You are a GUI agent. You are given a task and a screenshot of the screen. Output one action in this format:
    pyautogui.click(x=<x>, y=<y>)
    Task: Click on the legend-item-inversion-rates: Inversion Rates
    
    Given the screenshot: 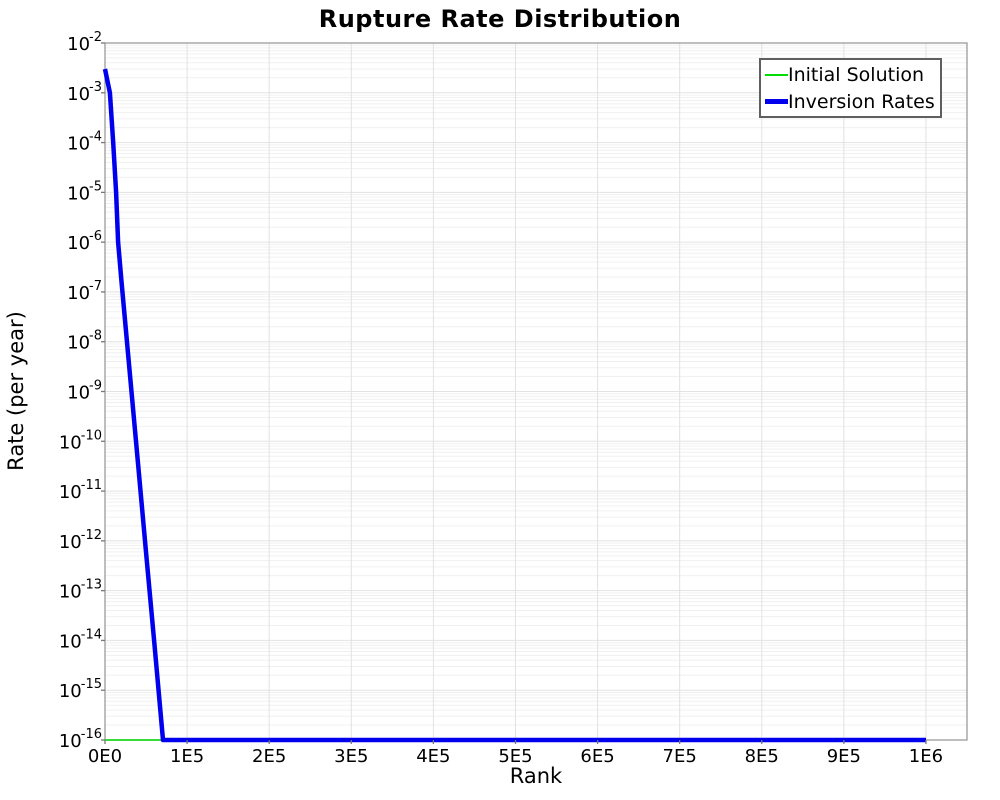 What is the action you would take?
    pyautogui.click(x=850, y=101)
    